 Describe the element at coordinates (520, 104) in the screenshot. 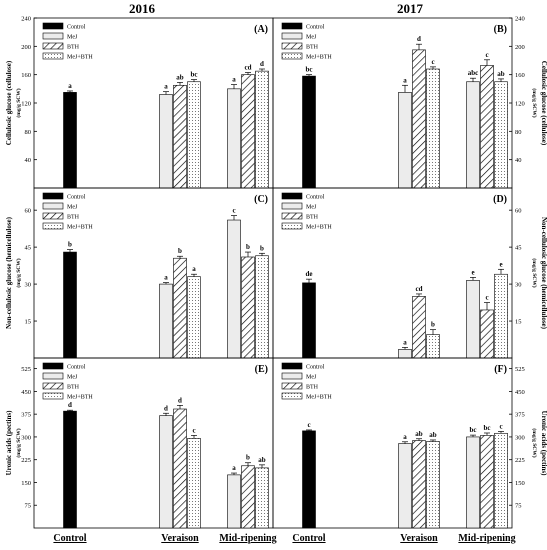

I see `y-tick-label: 120` at that location.